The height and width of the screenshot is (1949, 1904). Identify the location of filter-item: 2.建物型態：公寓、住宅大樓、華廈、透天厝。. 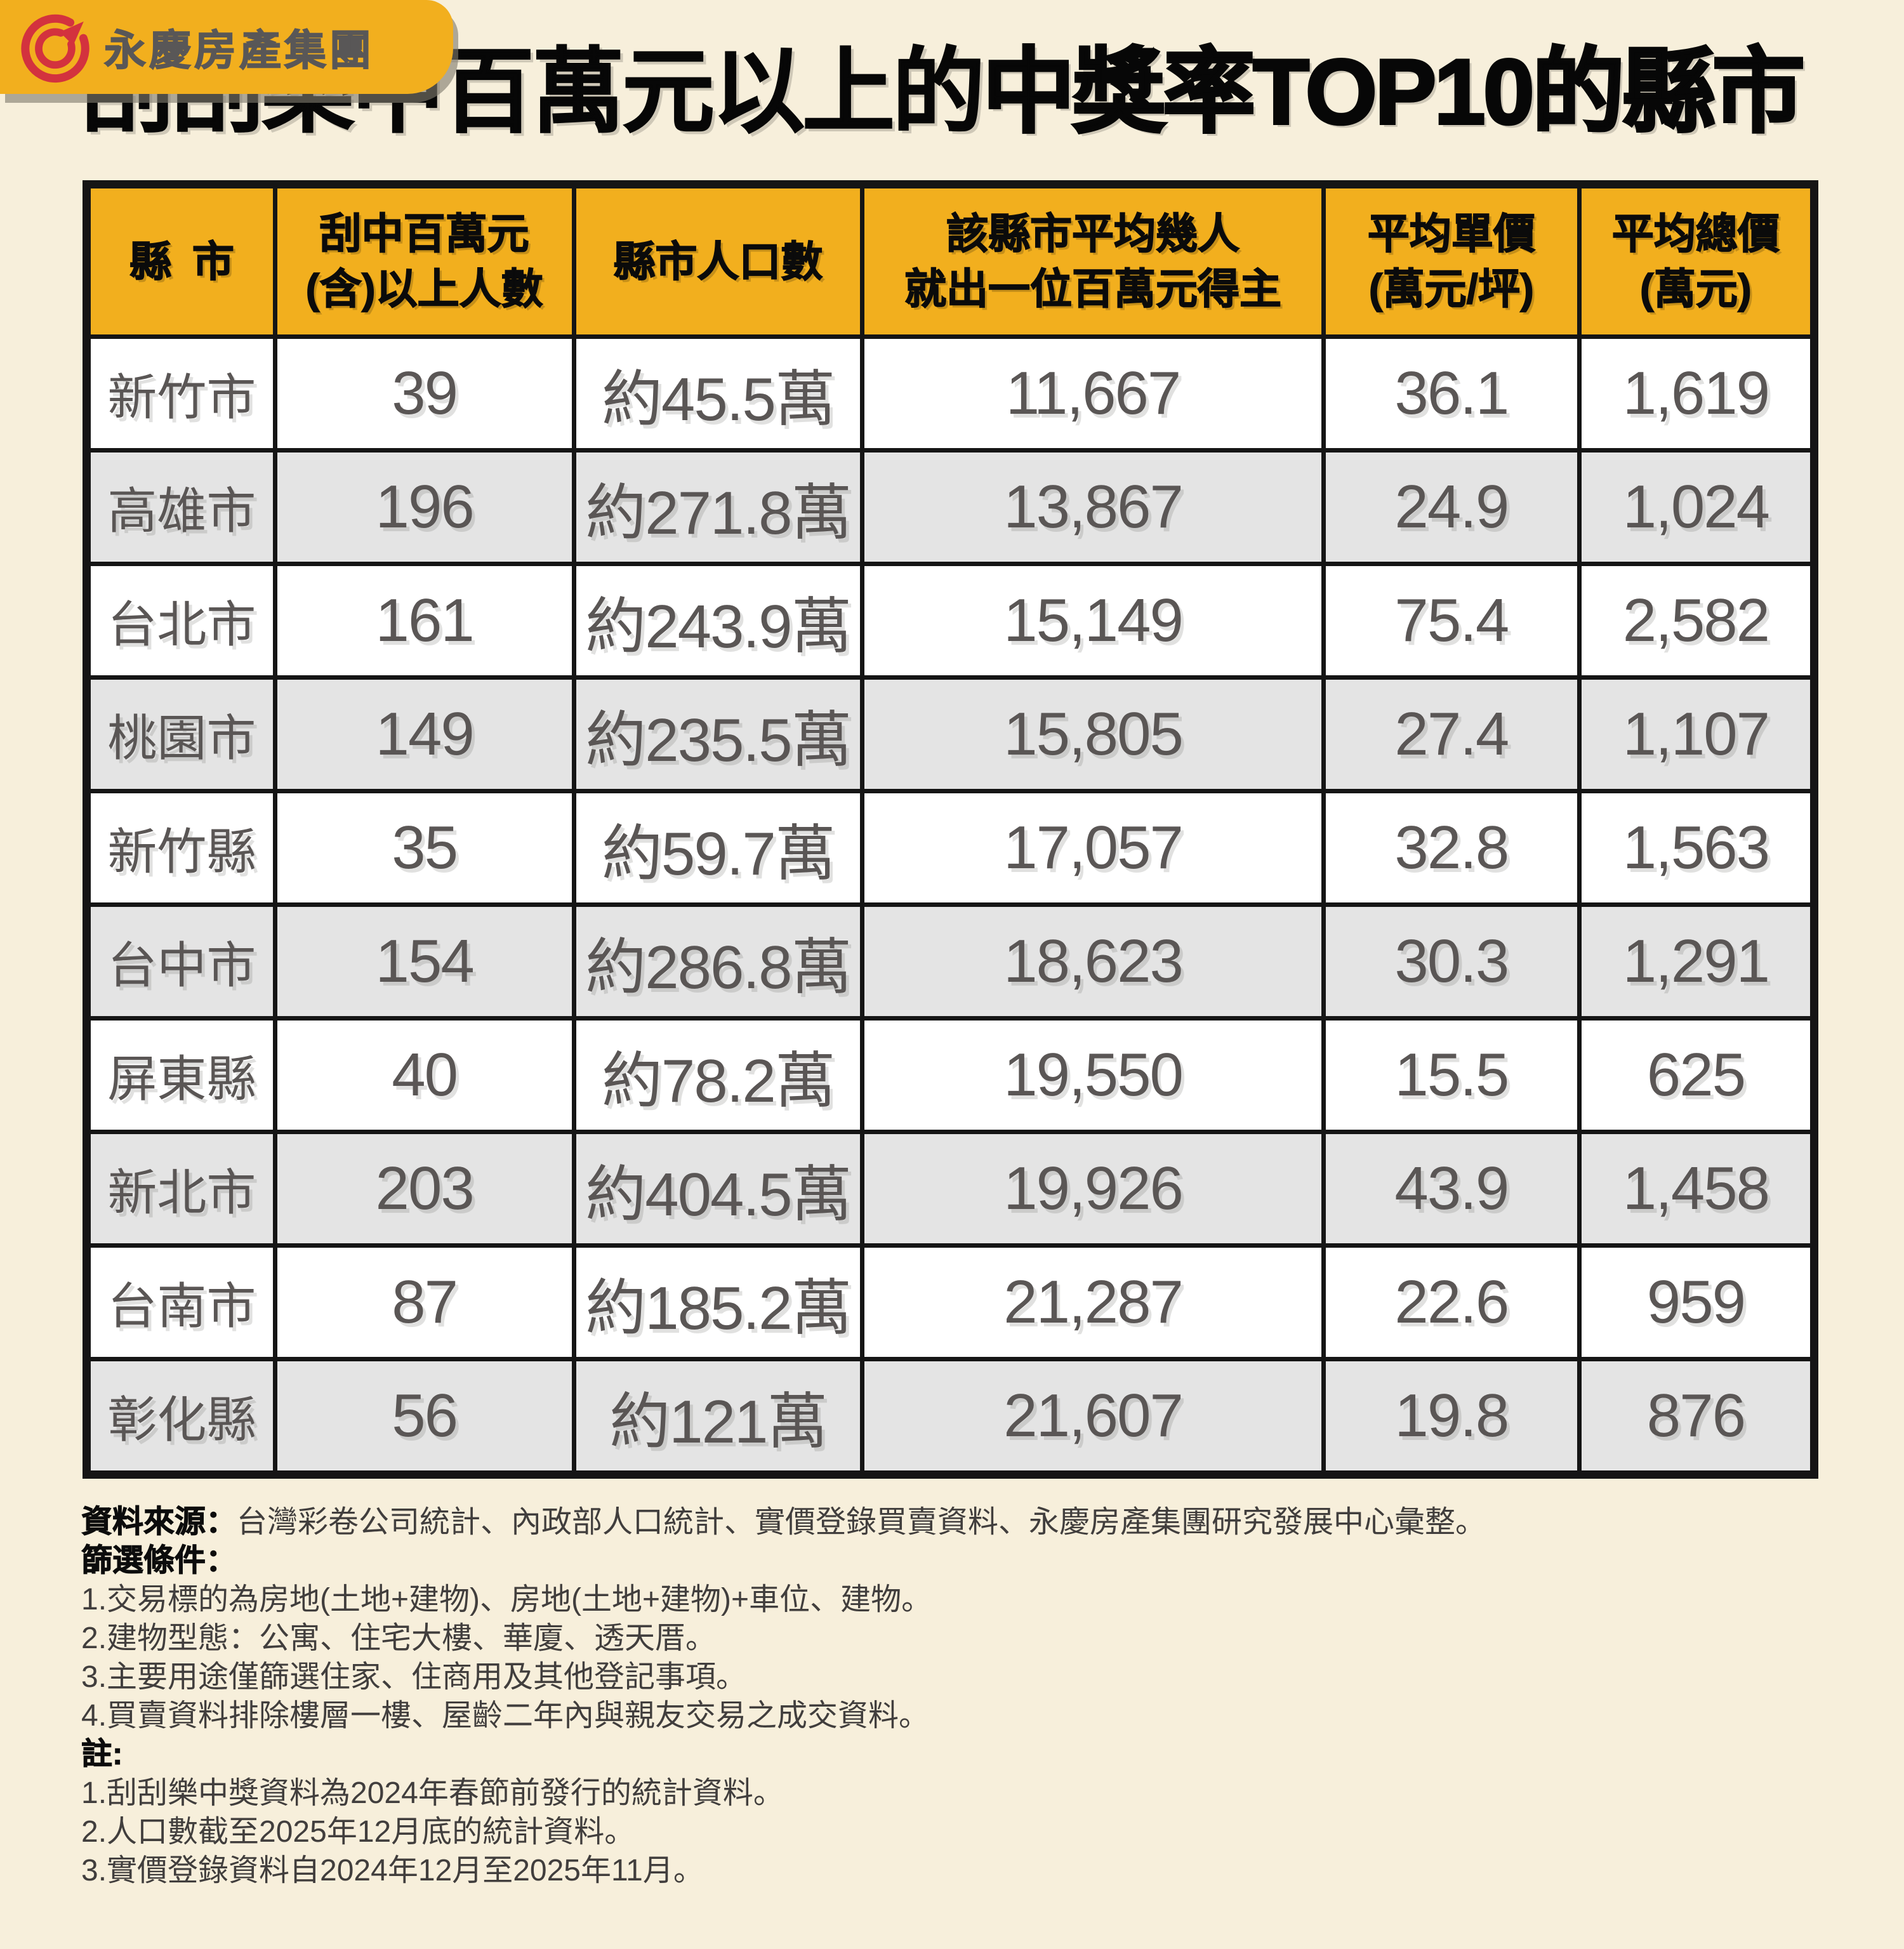
(399, 1639).